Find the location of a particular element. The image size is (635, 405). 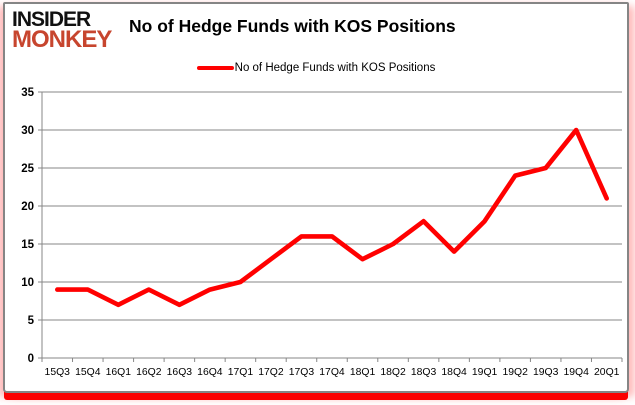

legend: No of Hedge Funds with KOS Positions is located at coordinates (316, 68).